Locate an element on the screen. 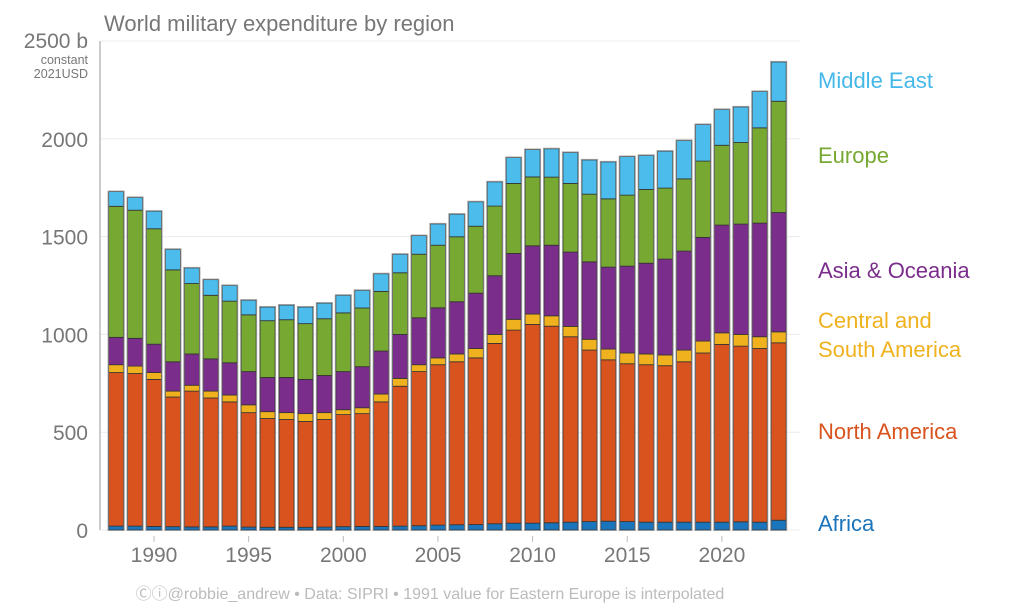 This screenshot has width=1024, height=604. bar-stack-1999 is located at coordinates (324, 416).